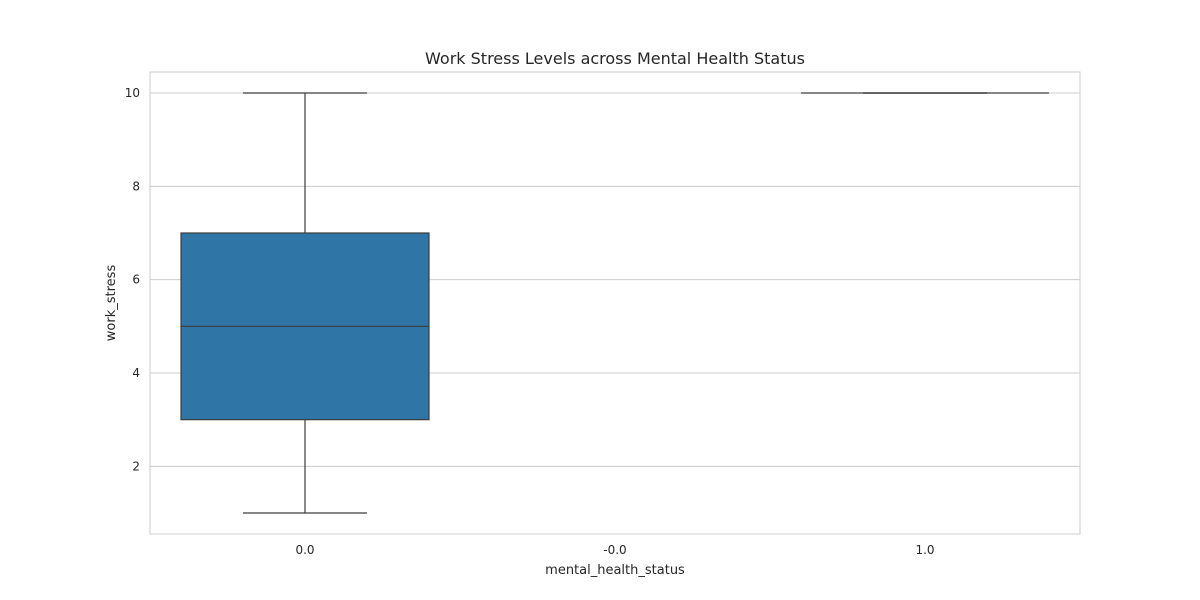 This screenshot has width=1200, height=600. What do you see at coordinates (132, 93) in the screenshot?
I see `y-tick-label: 10` at bounding box center [132, 93].